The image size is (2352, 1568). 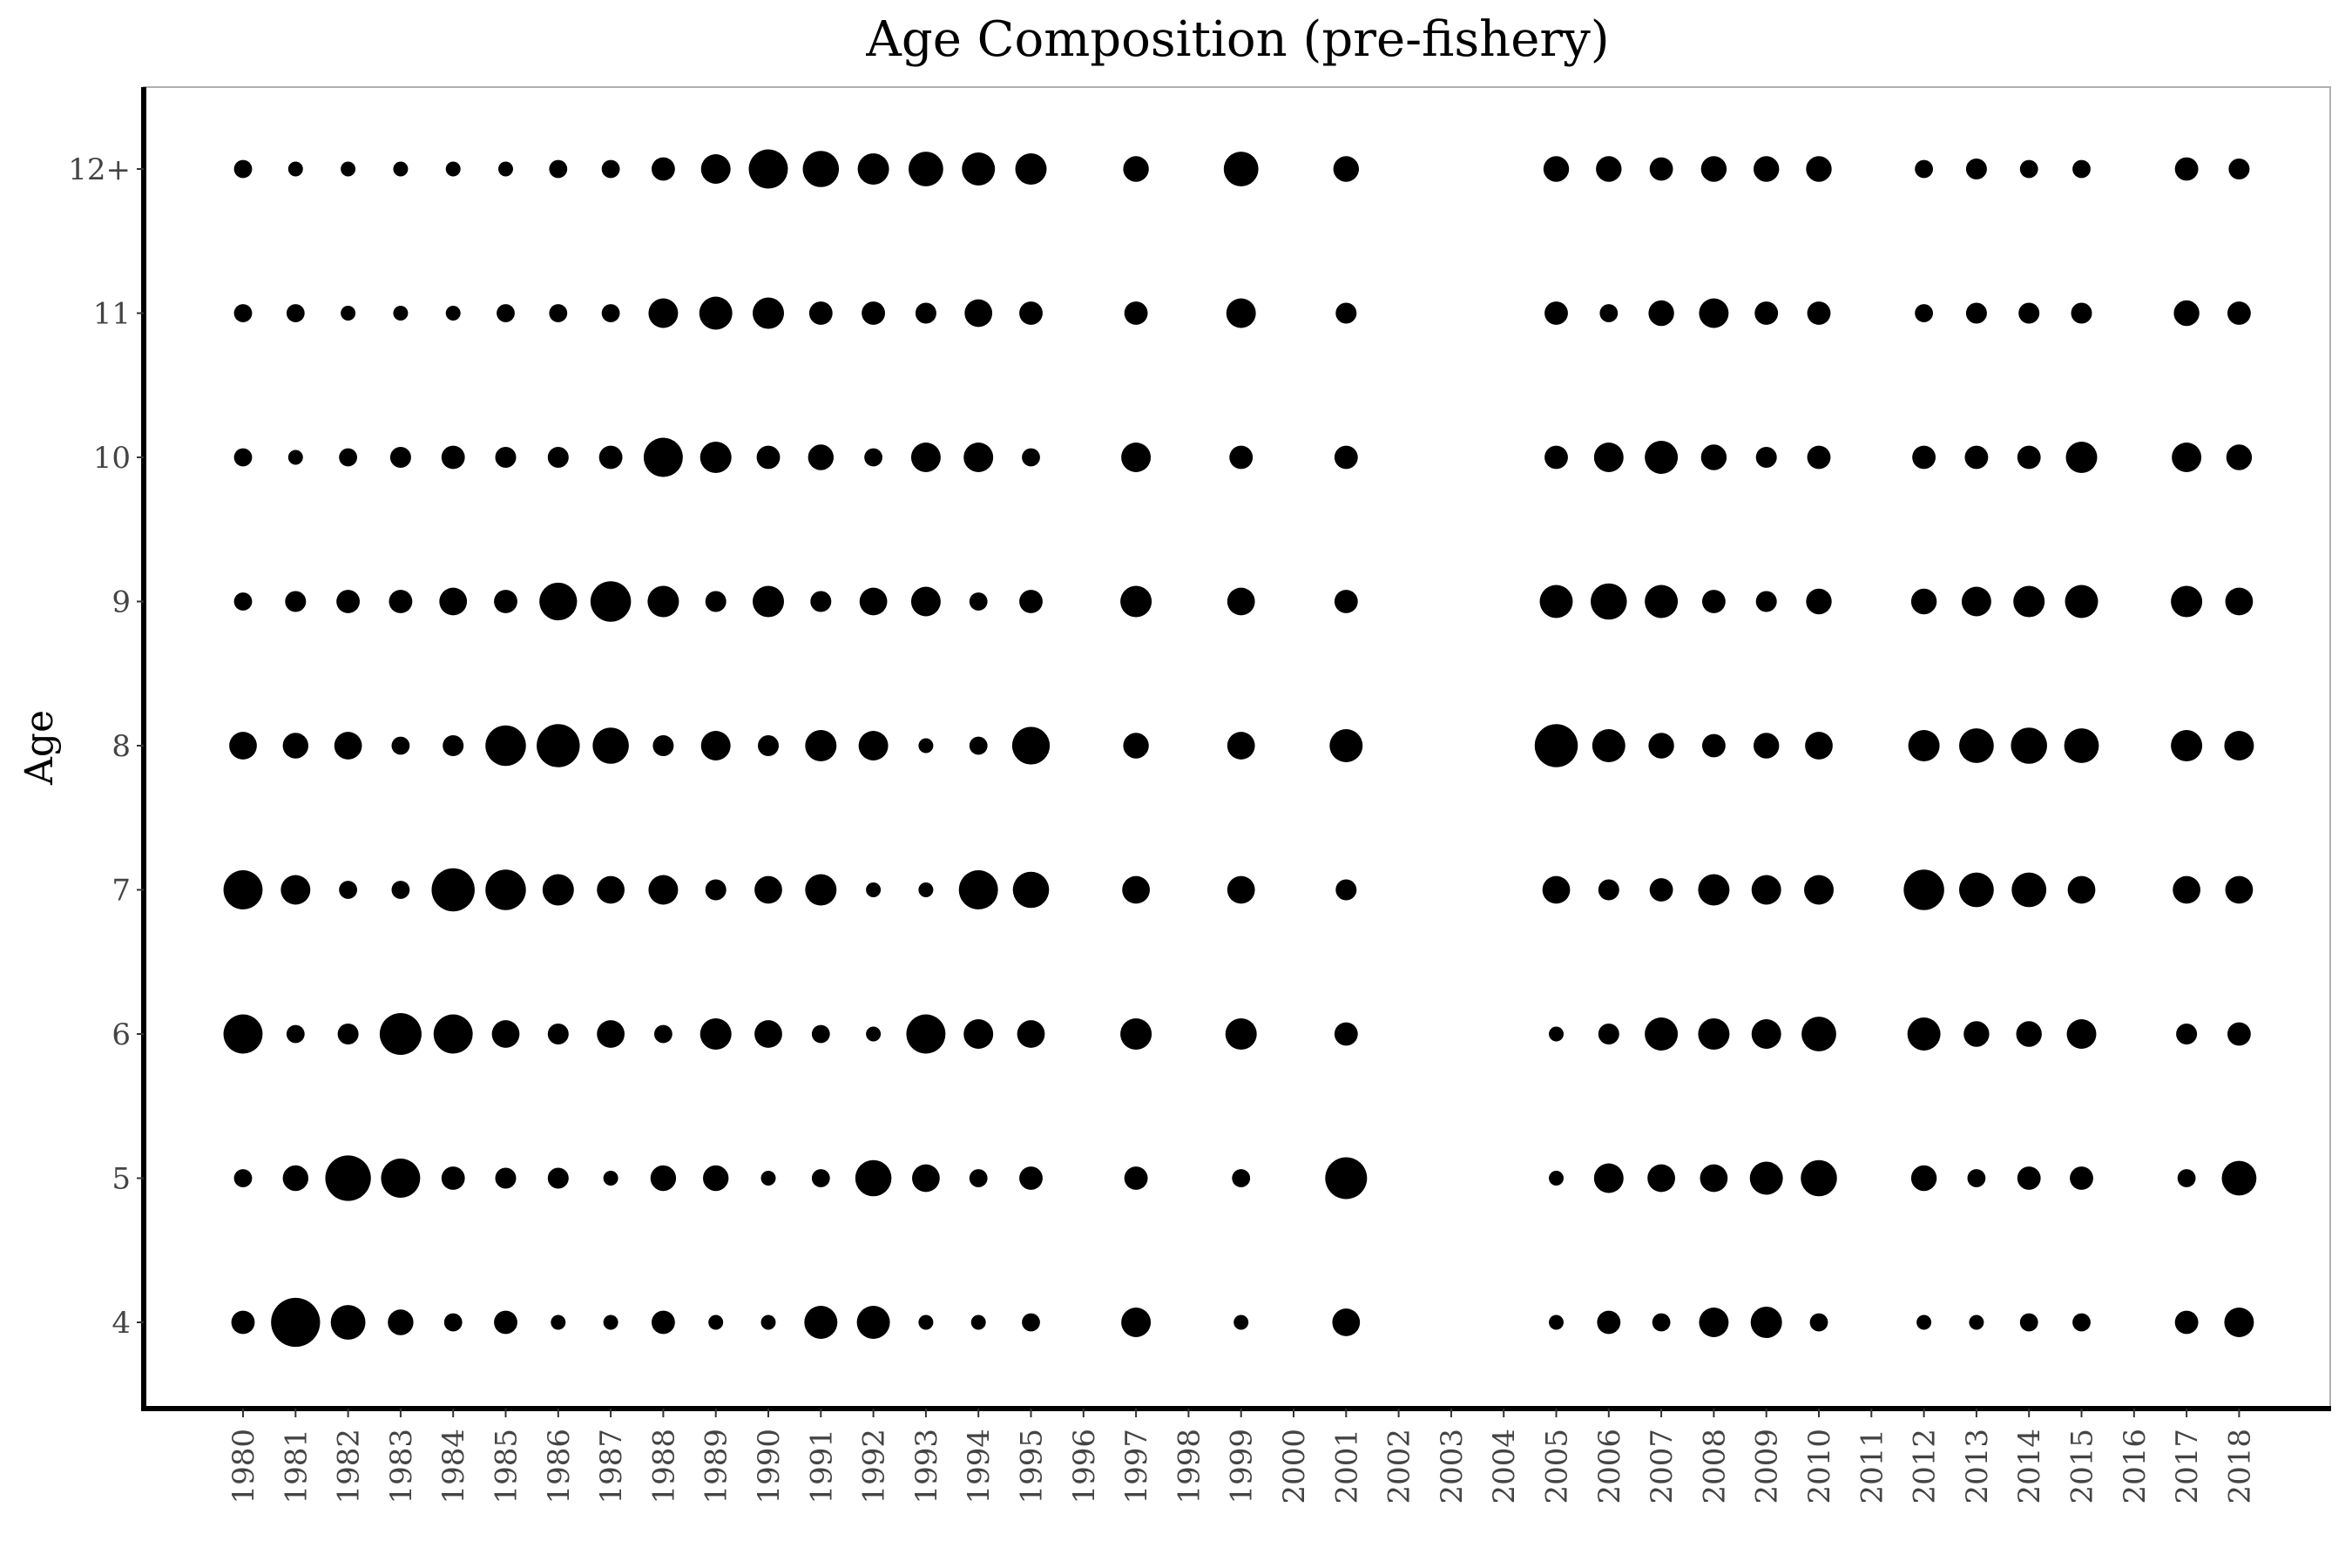 What do you see at coordinates (1399, 1467) in the screenshot?
I see `x-tick-label: 2002` at bounding box center [1399, 1467].